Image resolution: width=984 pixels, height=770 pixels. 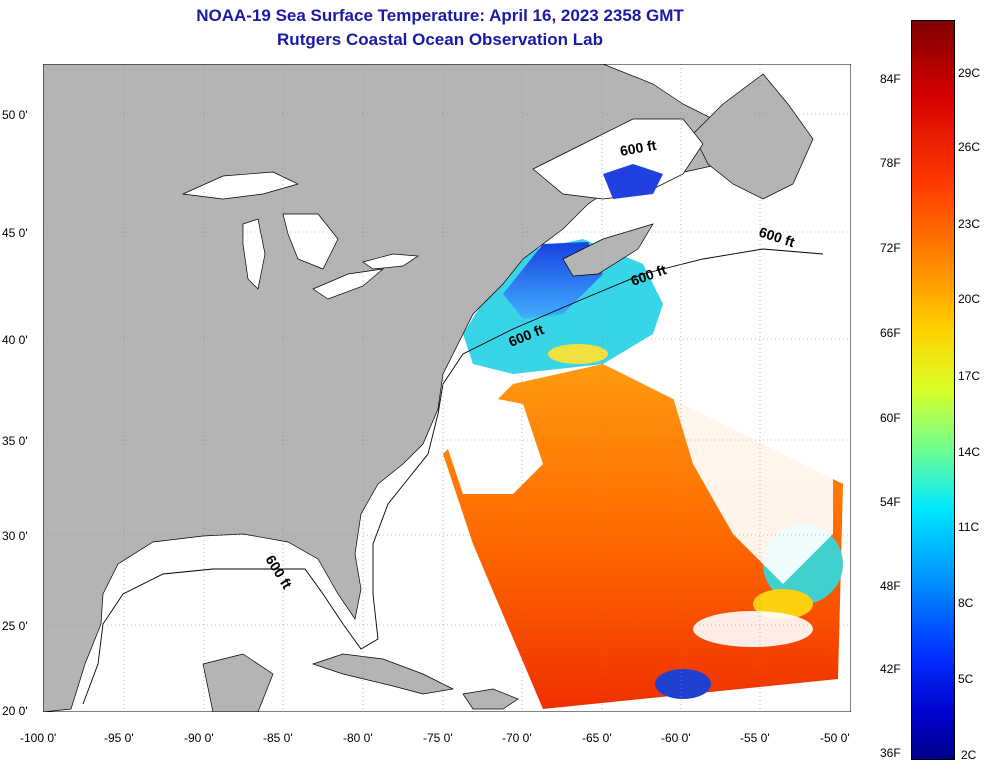 I want to click on lon-label-50: -50 0', so click(x=835, y=738).